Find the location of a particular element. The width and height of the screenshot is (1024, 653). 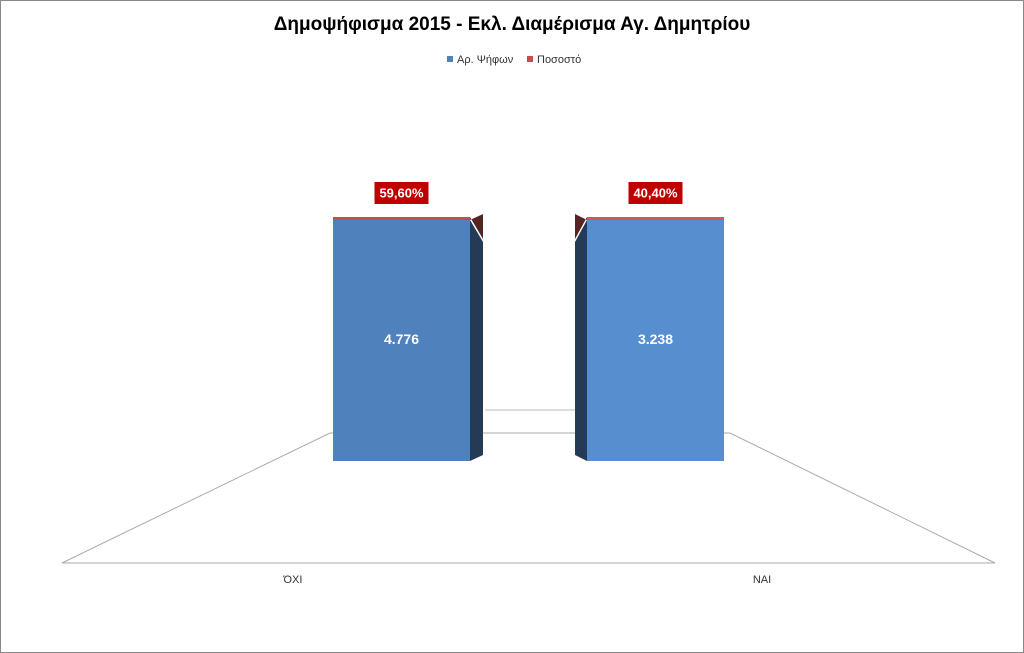

data-label: 4.776 is located at coordinates (401, 339).